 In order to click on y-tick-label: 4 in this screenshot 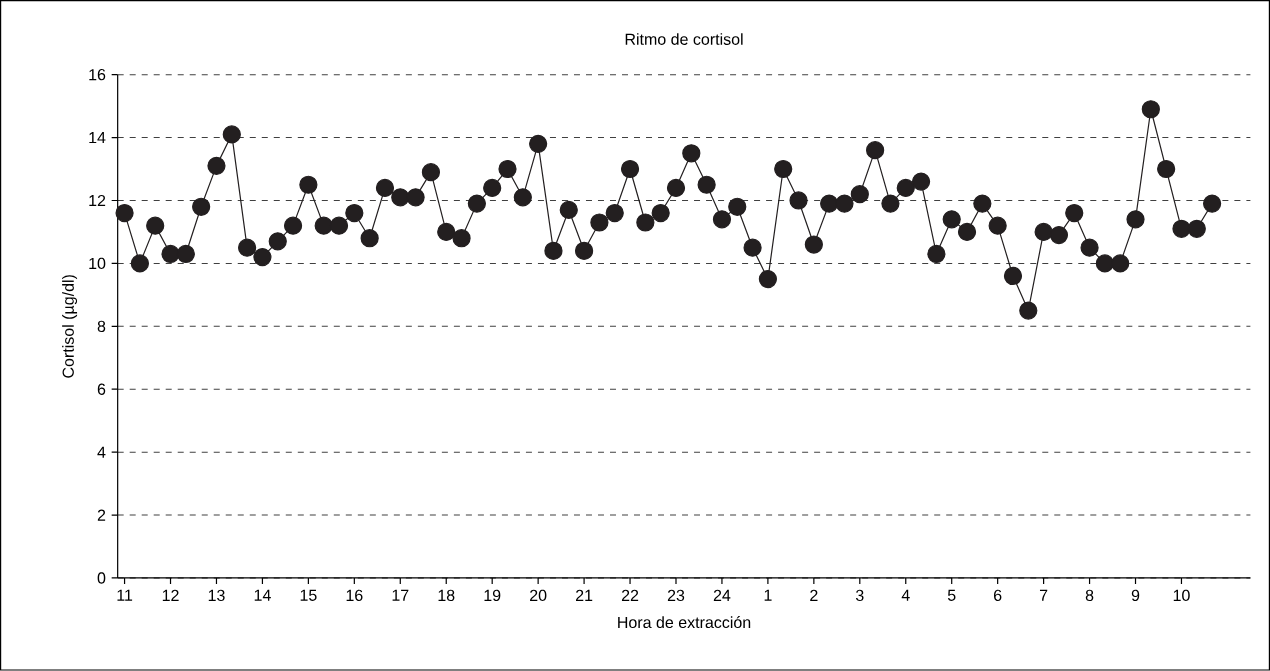, I will do `click(101, 452)`.